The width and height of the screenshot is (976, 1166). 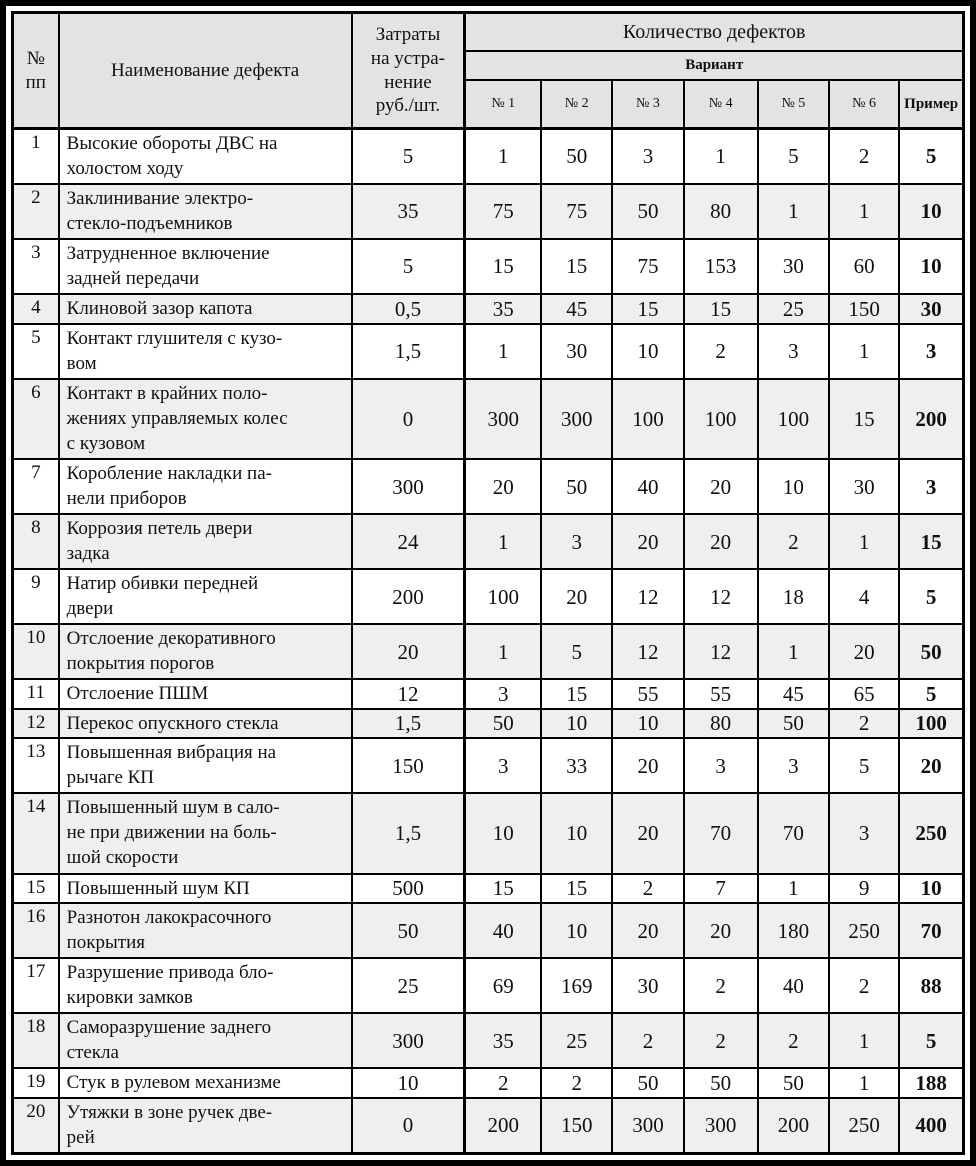 What do you see at coordinates (648, 487) in the screenshot?
I see `defect-count-cell-v3: 40` at bounding box center [648, 487].